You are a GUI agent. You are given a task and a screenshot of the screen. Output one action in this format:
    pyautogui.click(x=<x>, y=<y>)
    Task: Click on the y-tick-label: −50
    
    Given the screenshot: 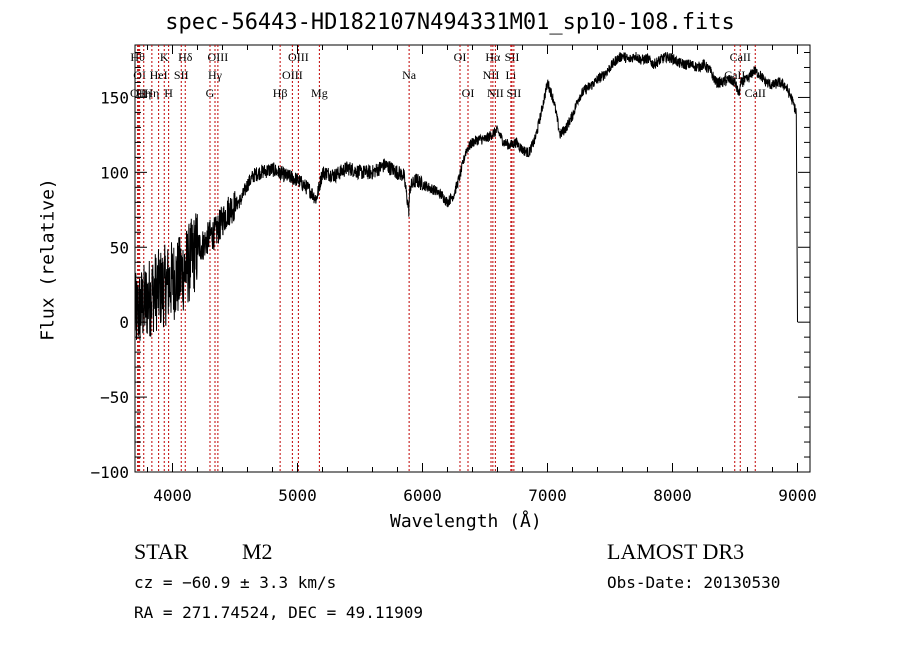 What is the action you would take?
    pyautogui.click(x=114, y=397)
    